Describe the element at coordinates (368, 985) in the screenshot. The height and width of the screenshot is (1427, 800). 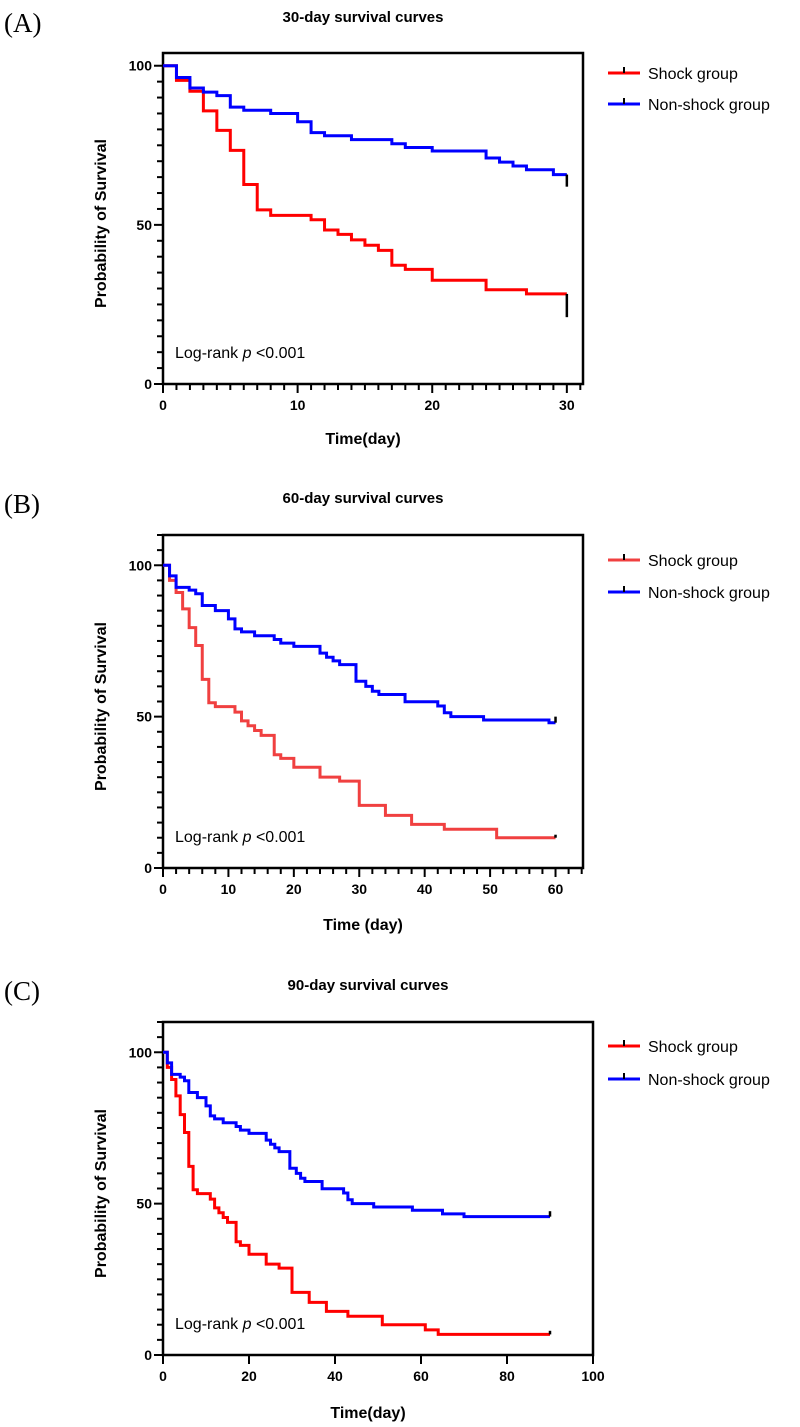
I see `chart-title: 90-day survival curves` at that location.